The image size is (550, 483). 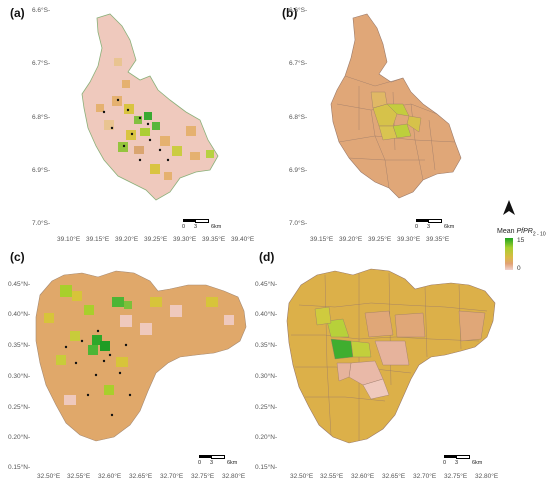 I want to click on legend-max-label: 15, so click(x=521, y=240).